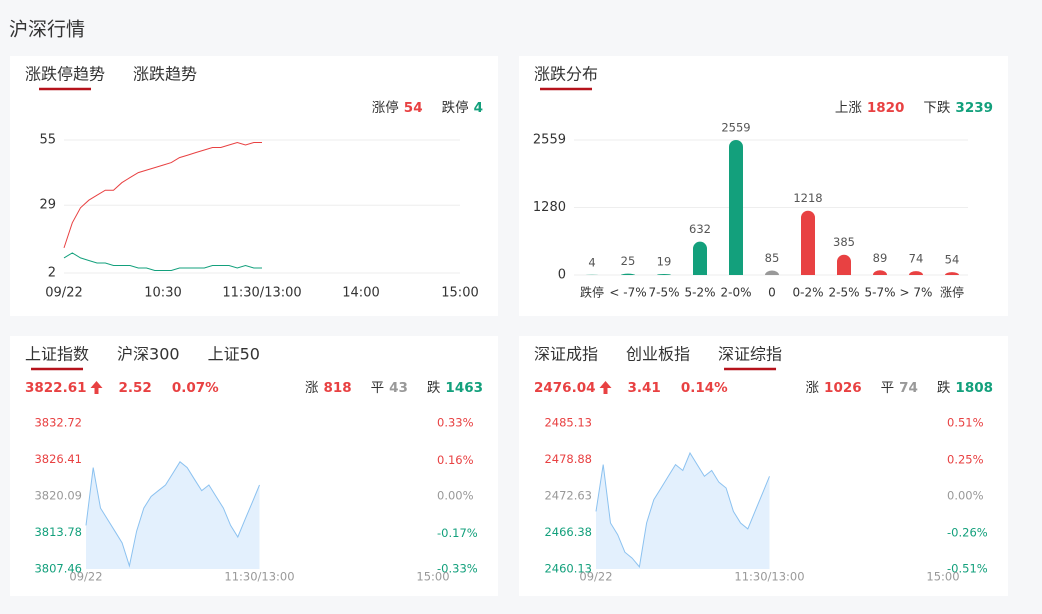 The width and height of the screenshot is (1042, 614). What do you see at coordinates (735, 293) in the screenshot?
I see `x-tick-label: 2-0%` at bounding box center [735, 293].